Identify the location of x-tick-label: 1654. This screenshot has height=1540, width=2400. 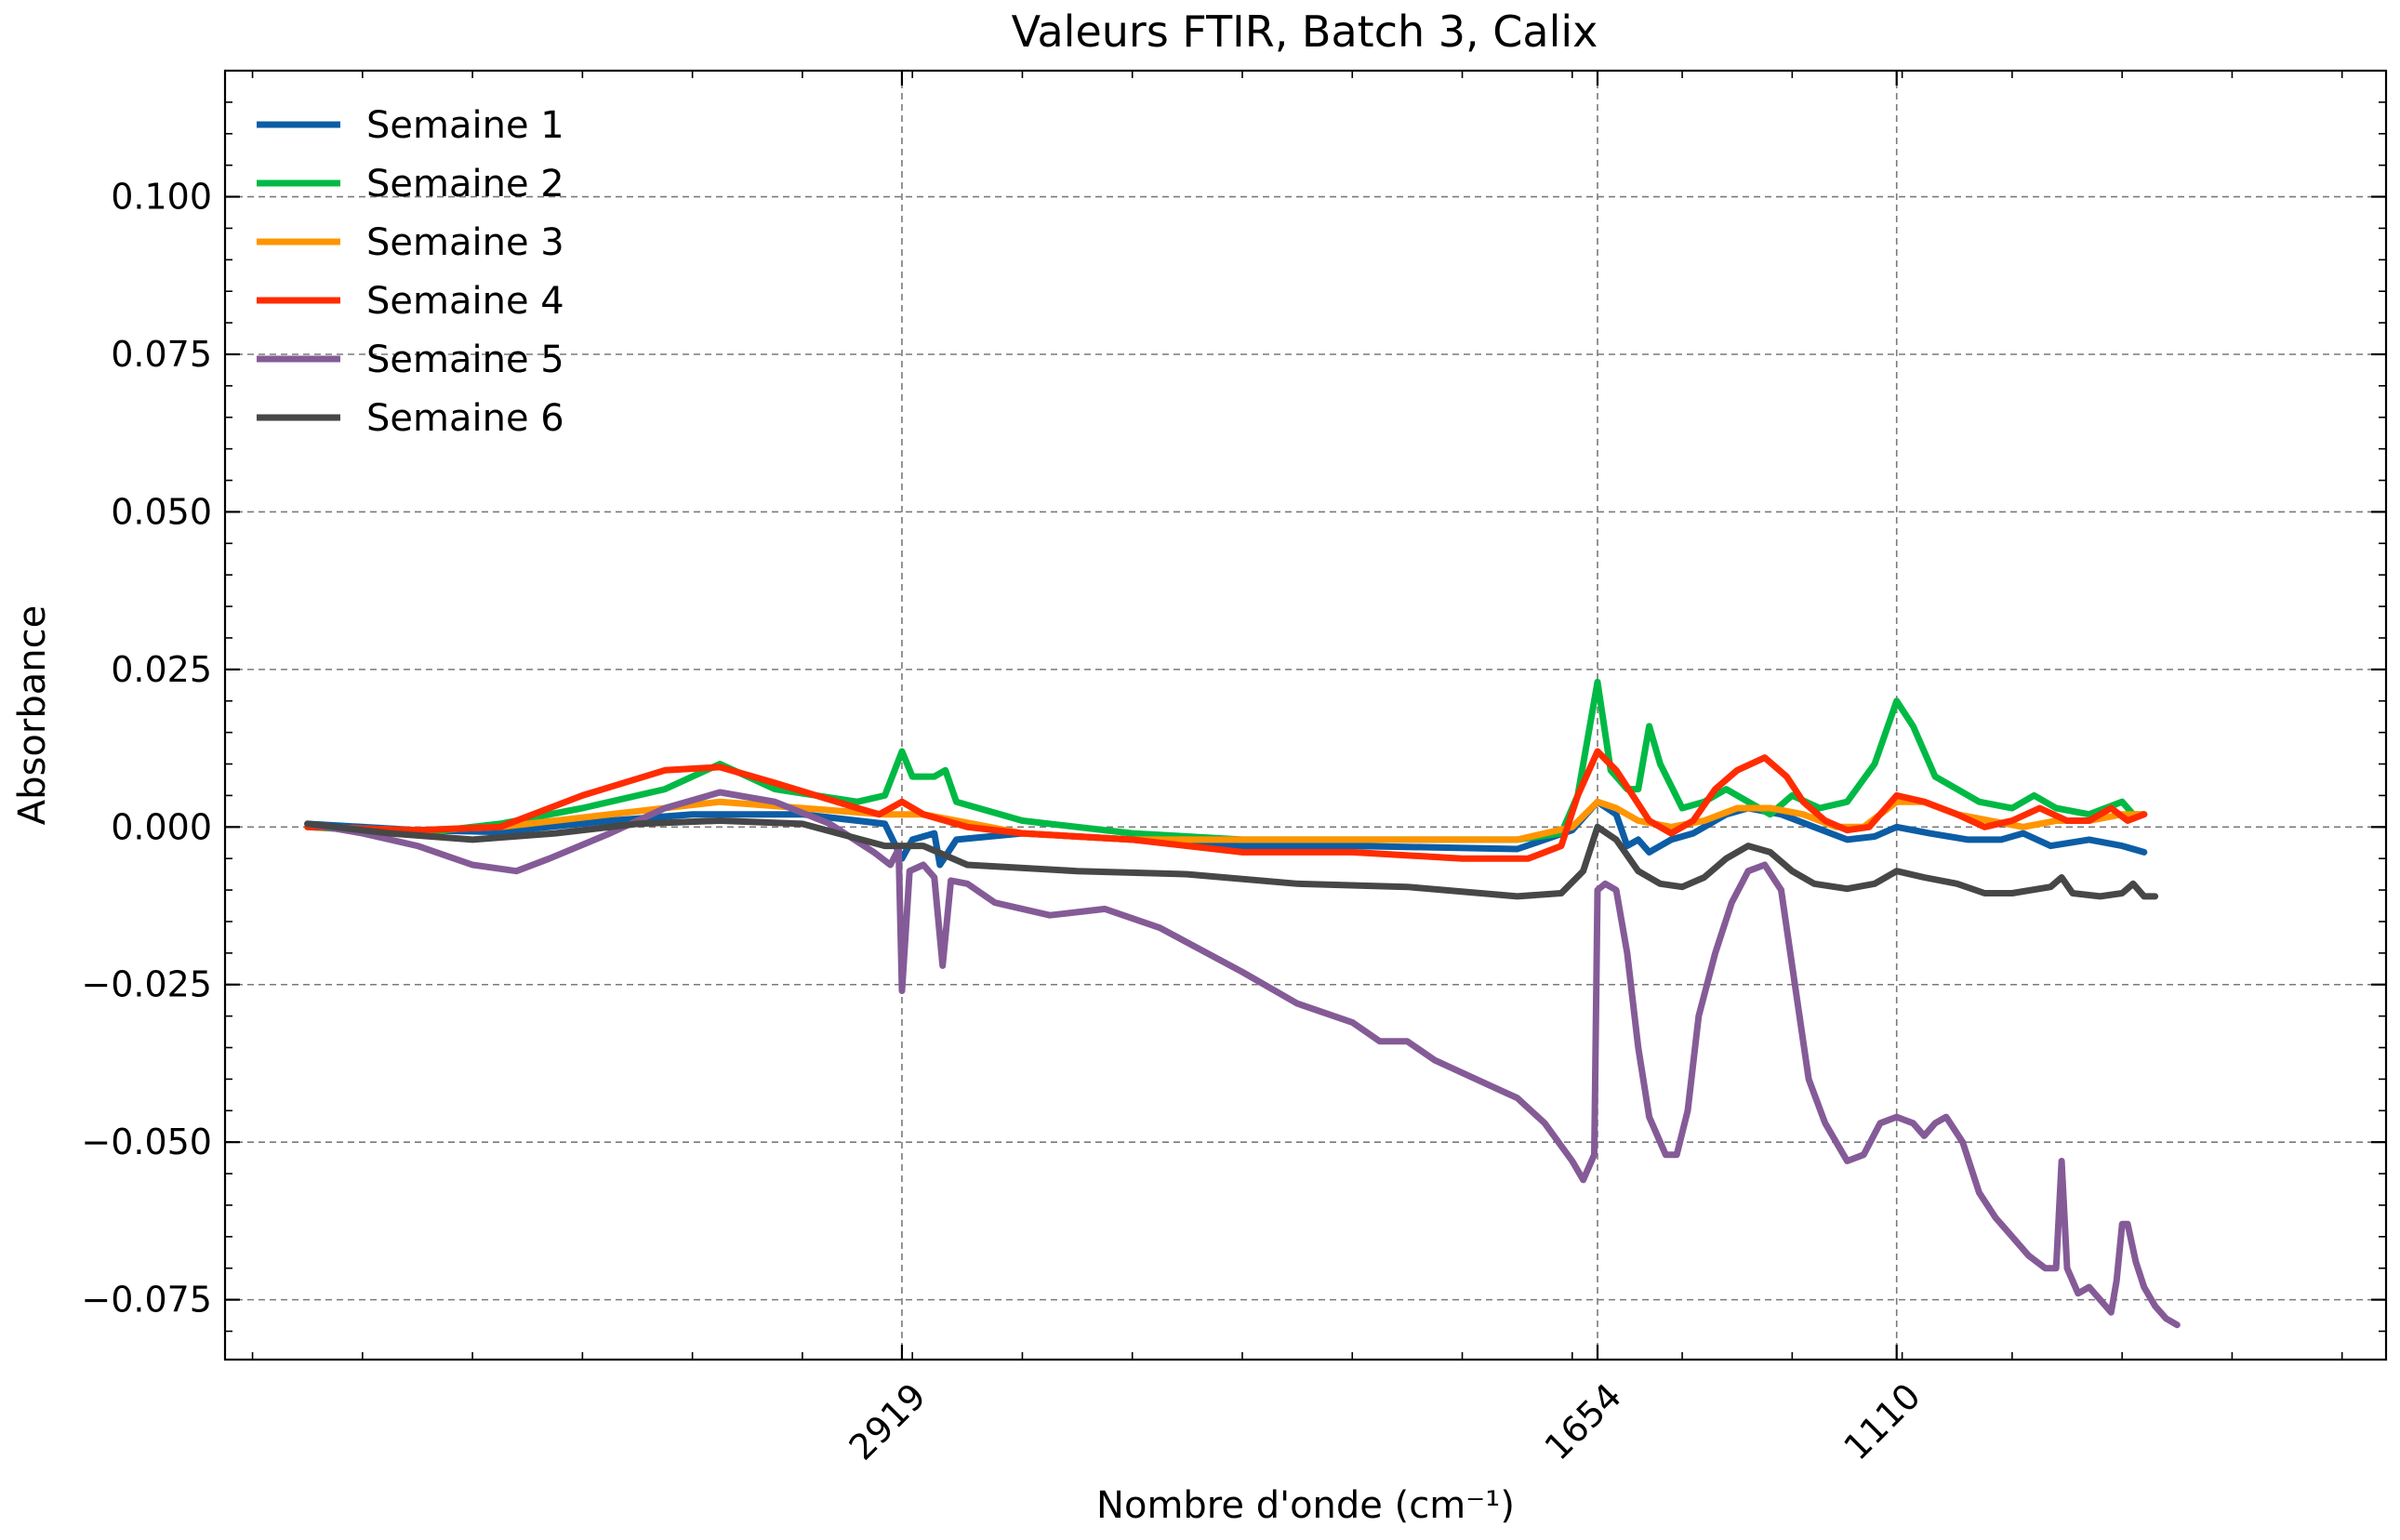
(1583, 1421).